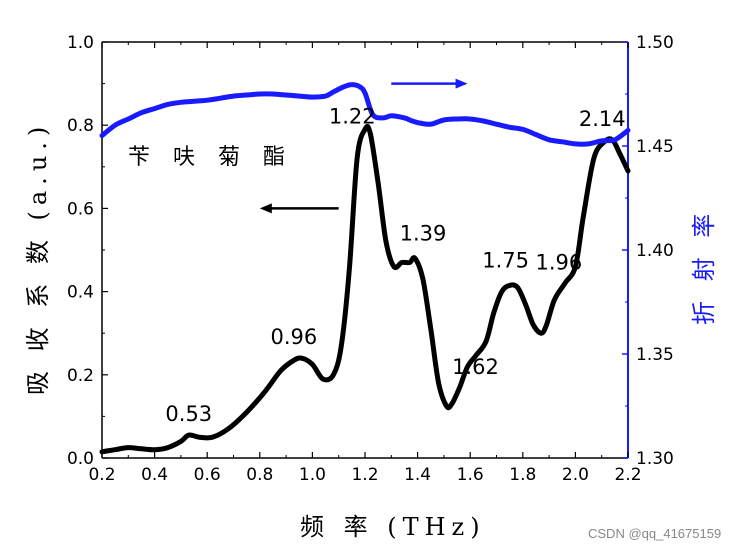 This screenshot has height=551, width=755. What do you see at coordinates (80, 126) in the screenshot?
I see `y-left-tick-label: 0.8` at bounding box center [80, 126].